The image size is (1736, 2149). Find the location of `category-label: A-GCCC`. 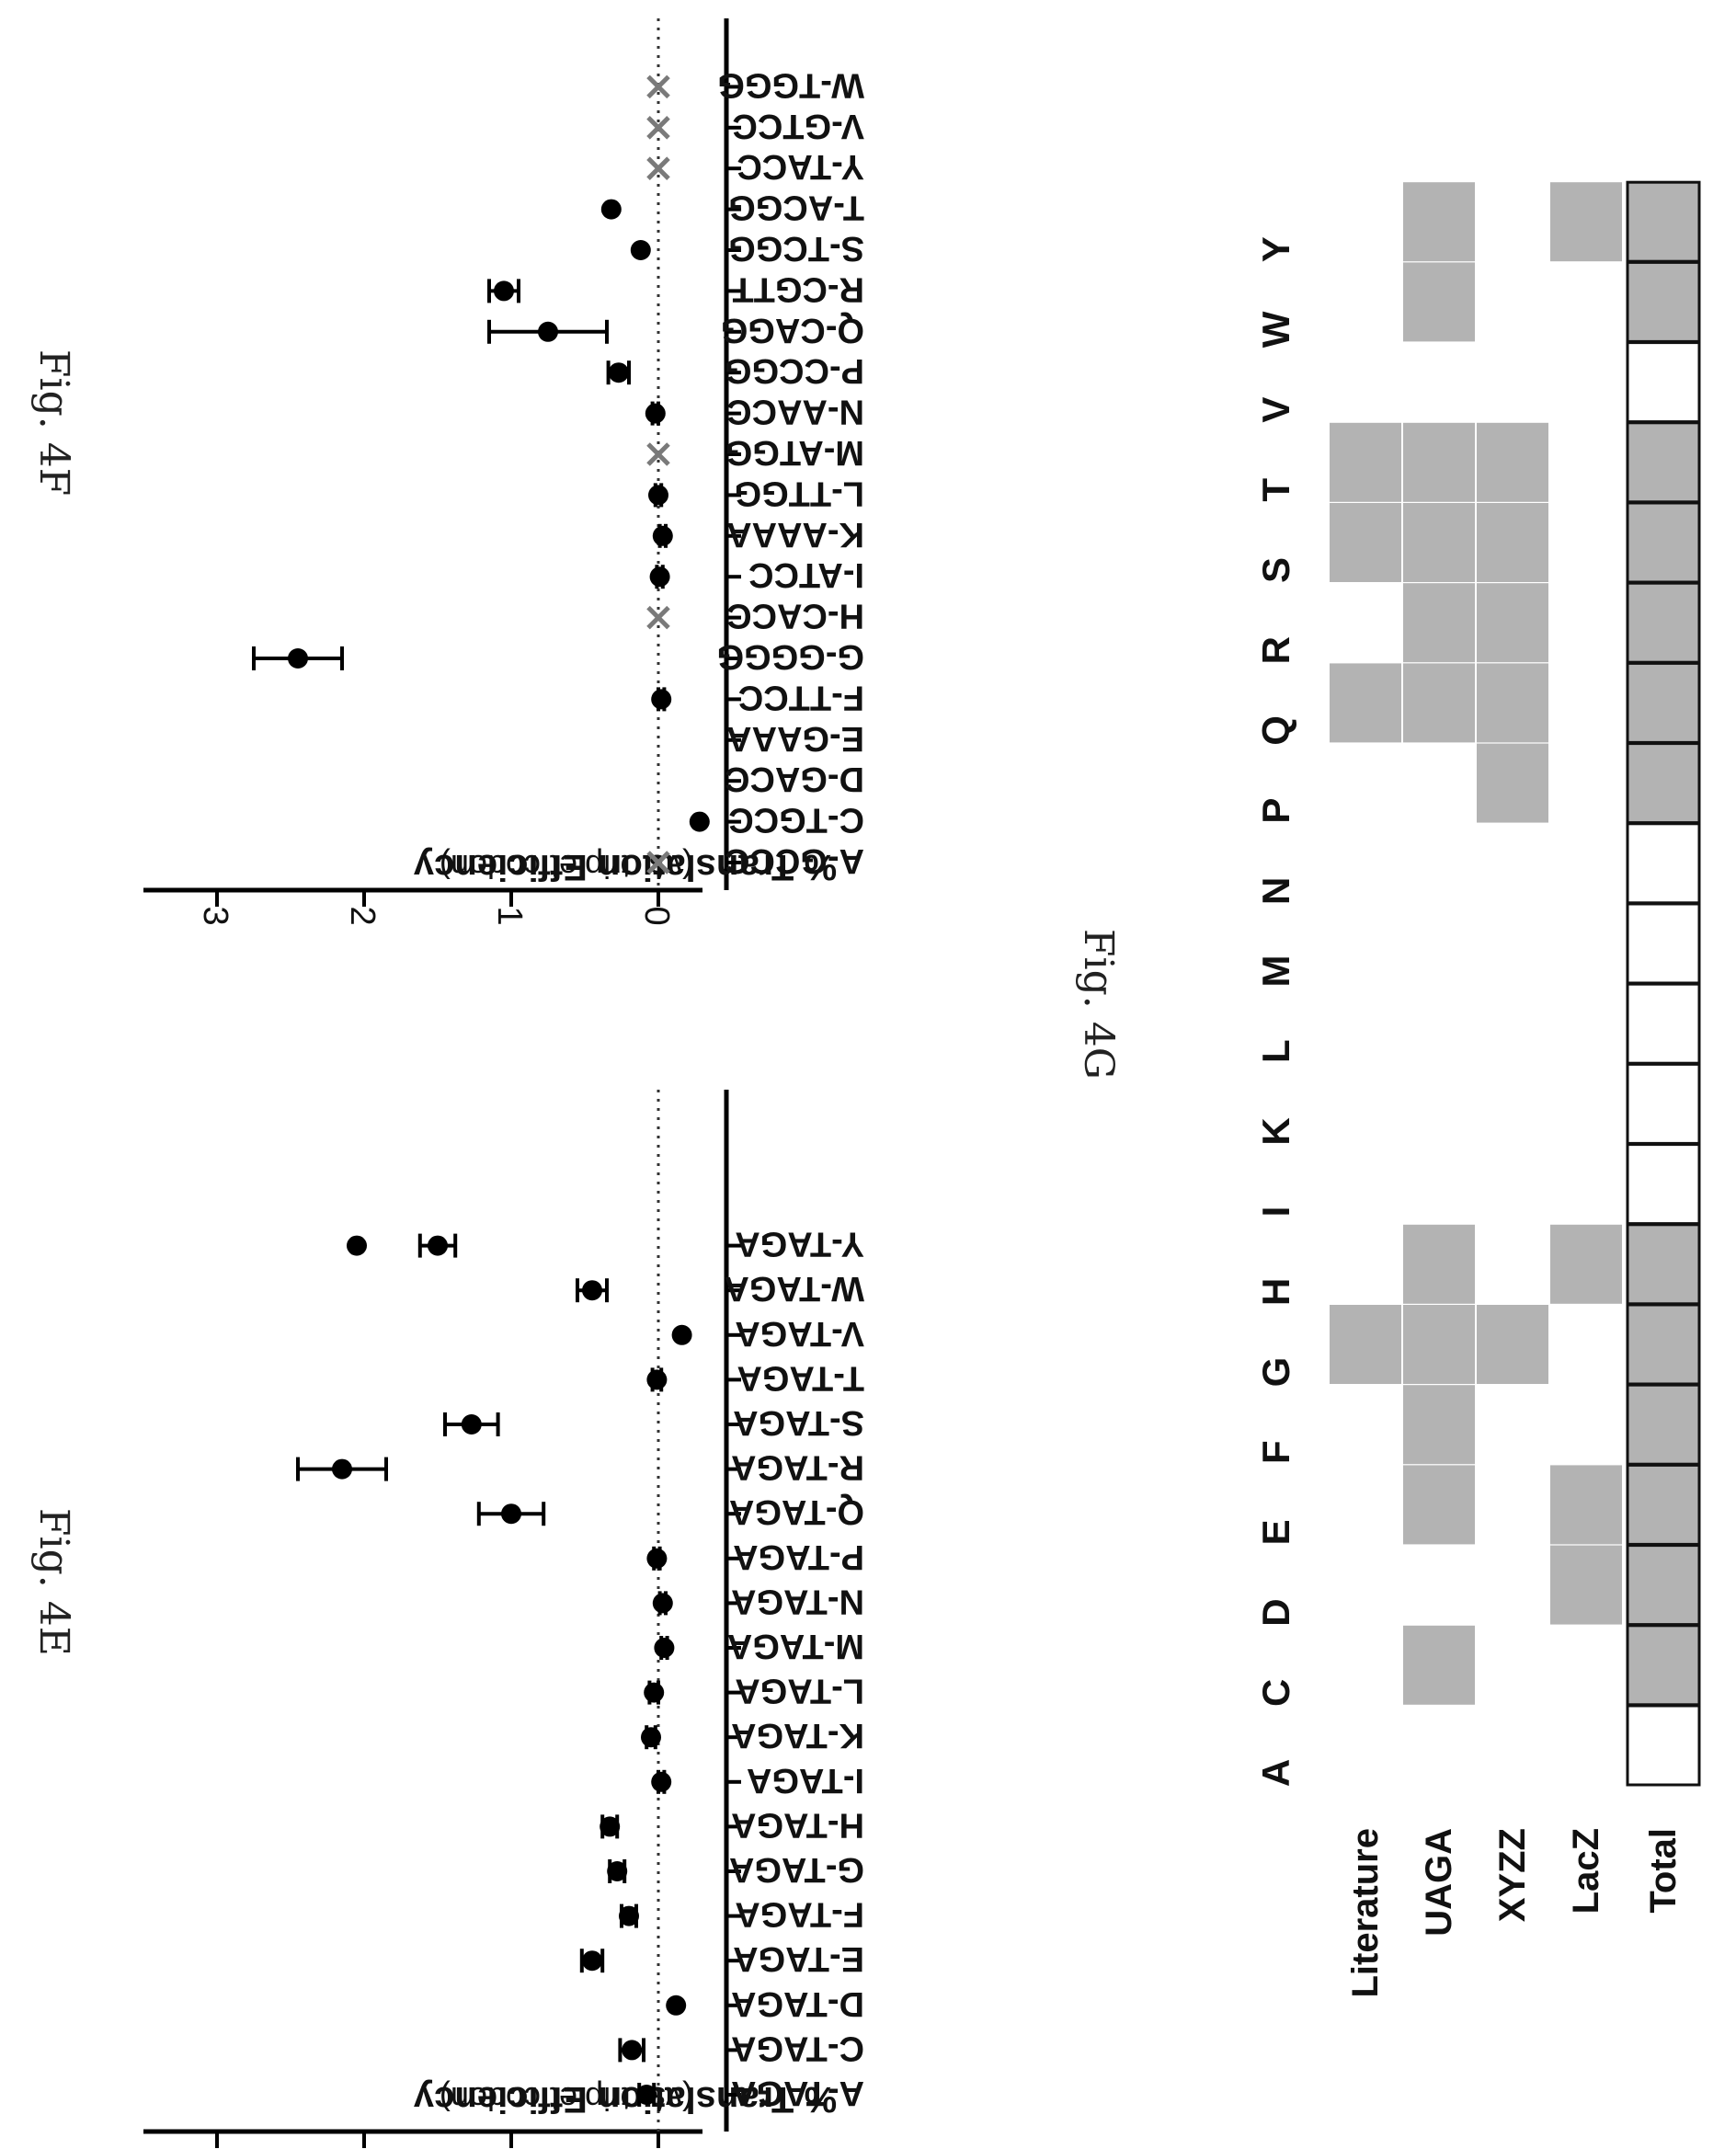

category-label: A-GCCC is located at coordinates (794, 860).